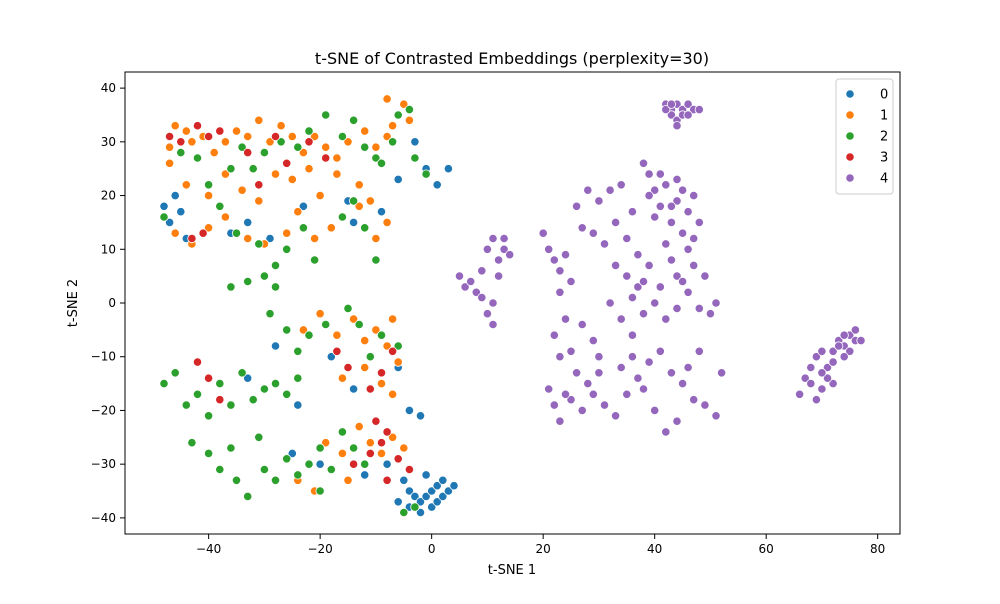 The image size is (1000, 604). What do you see at coordinates (884, 179) in the screenshot?
I see `legend-label: 4` at bounding box center [884, 179].